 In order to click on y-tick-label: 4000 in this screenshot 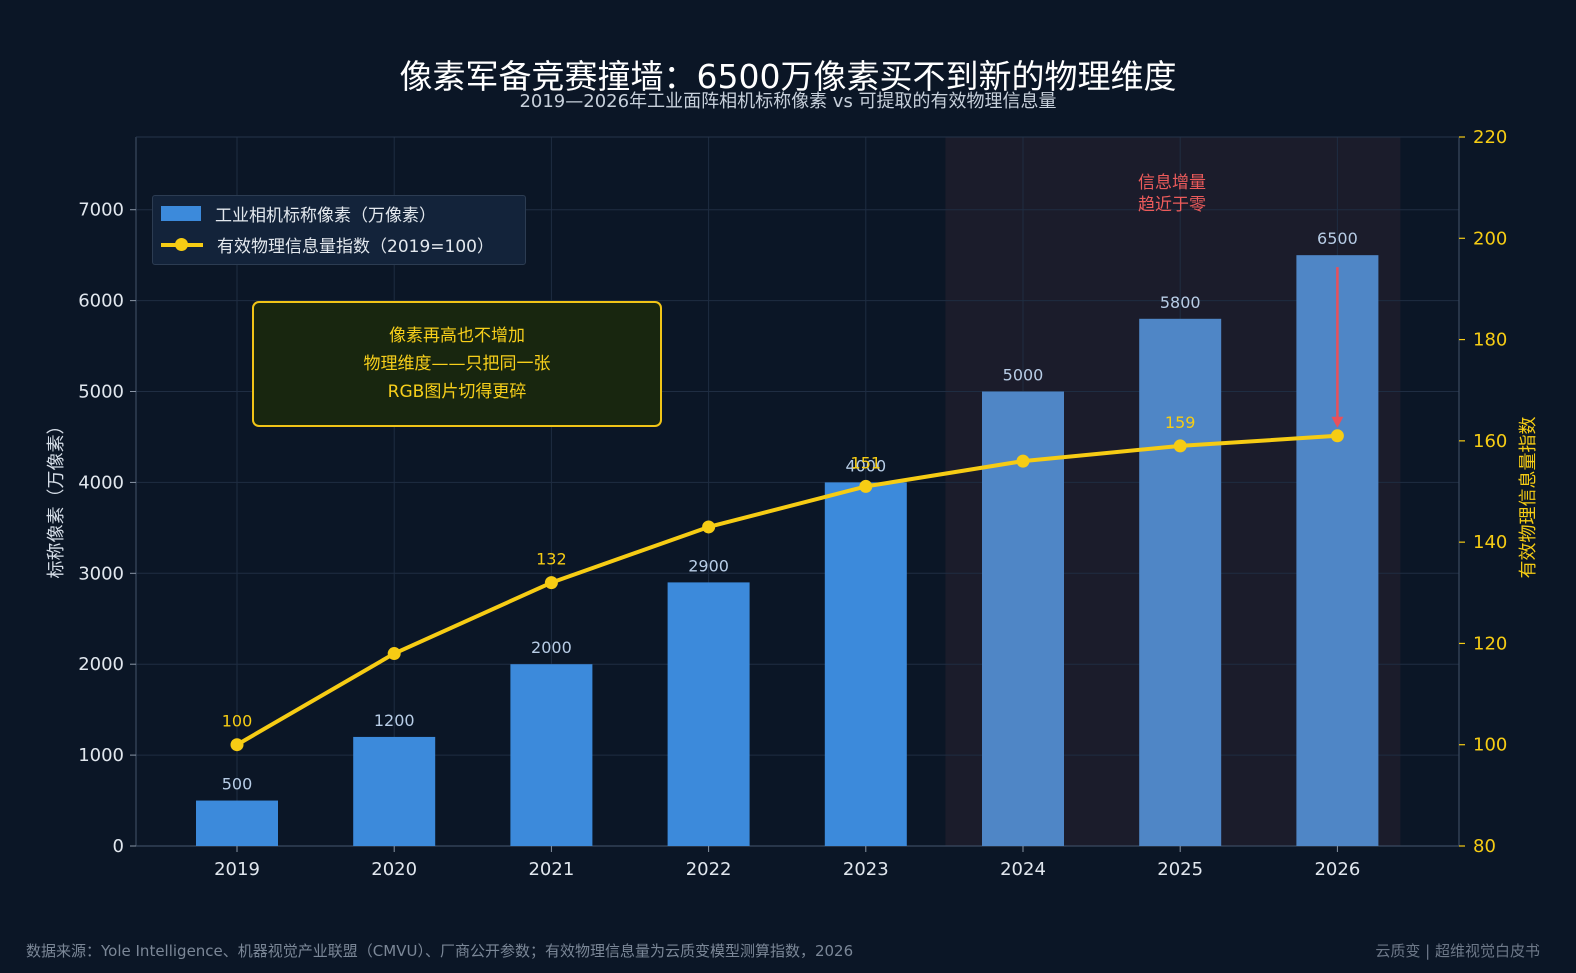, I will do `click(101, 482)`.